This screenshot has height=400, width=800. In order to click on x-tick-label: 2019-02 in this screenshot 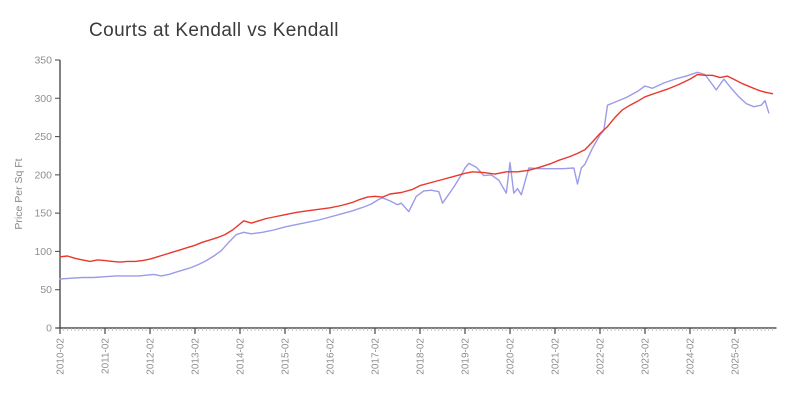, I will do `click(466, 356)`.